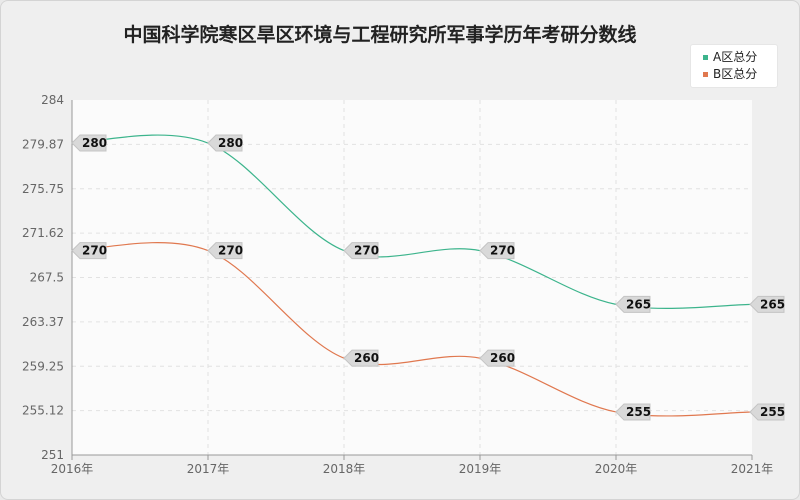 The image size is (800, 500). I want to click on legend-item-b: B区总分, so click(730, 74).